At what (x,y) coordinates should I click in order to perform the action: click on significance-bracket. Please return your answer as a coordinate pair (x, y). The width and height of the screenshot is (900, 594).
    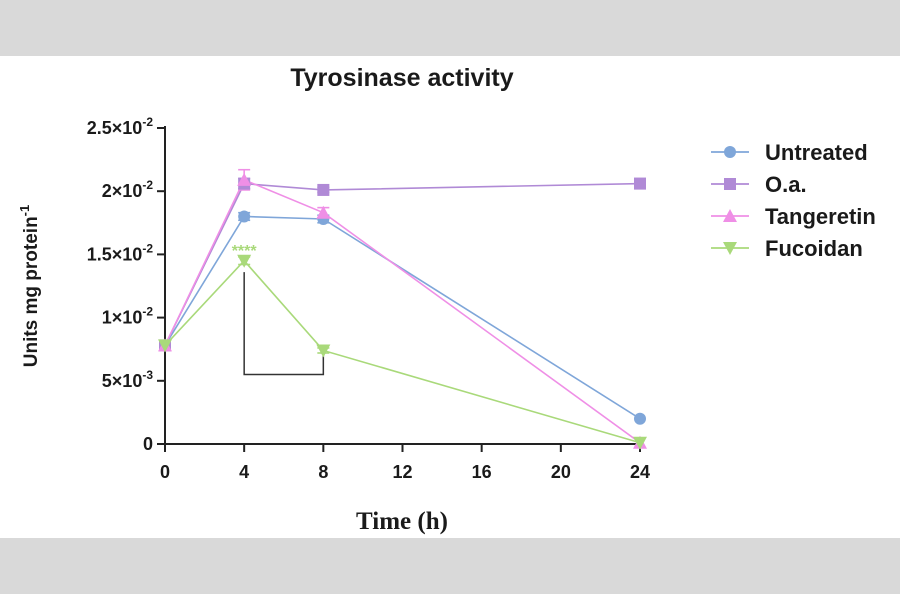
    Looking at the image, I should click on (284, 324).